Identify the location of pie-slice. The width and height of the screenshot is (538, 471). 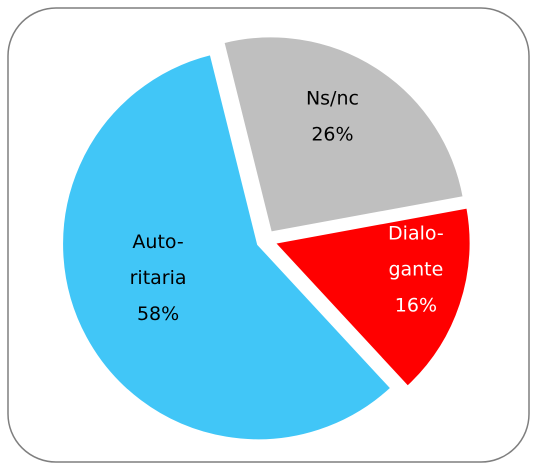
(372, 297).